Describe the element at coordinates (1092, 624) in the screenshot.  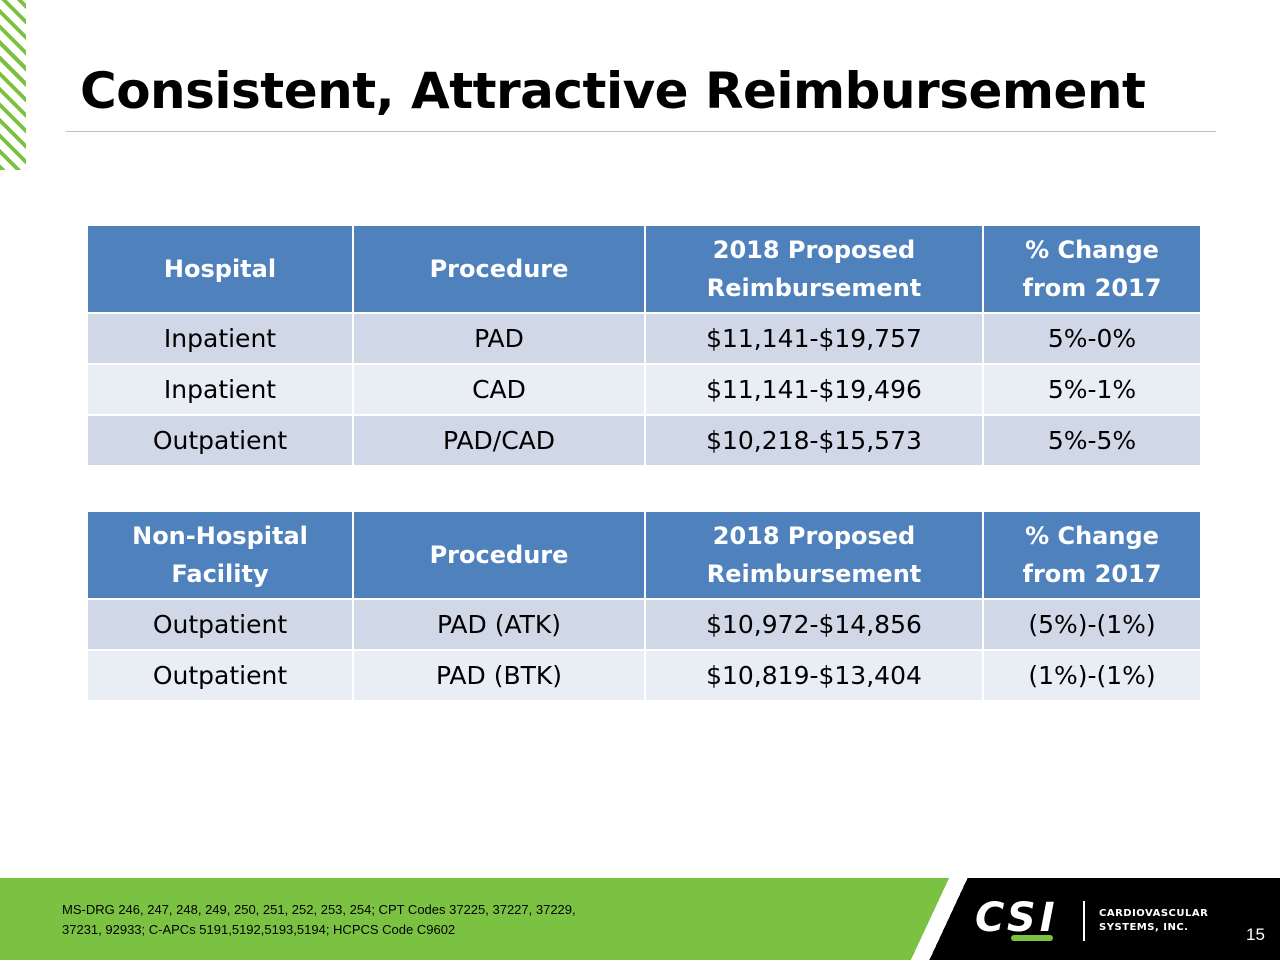
I see `table-cell: (5%)-(1%)` at that location.